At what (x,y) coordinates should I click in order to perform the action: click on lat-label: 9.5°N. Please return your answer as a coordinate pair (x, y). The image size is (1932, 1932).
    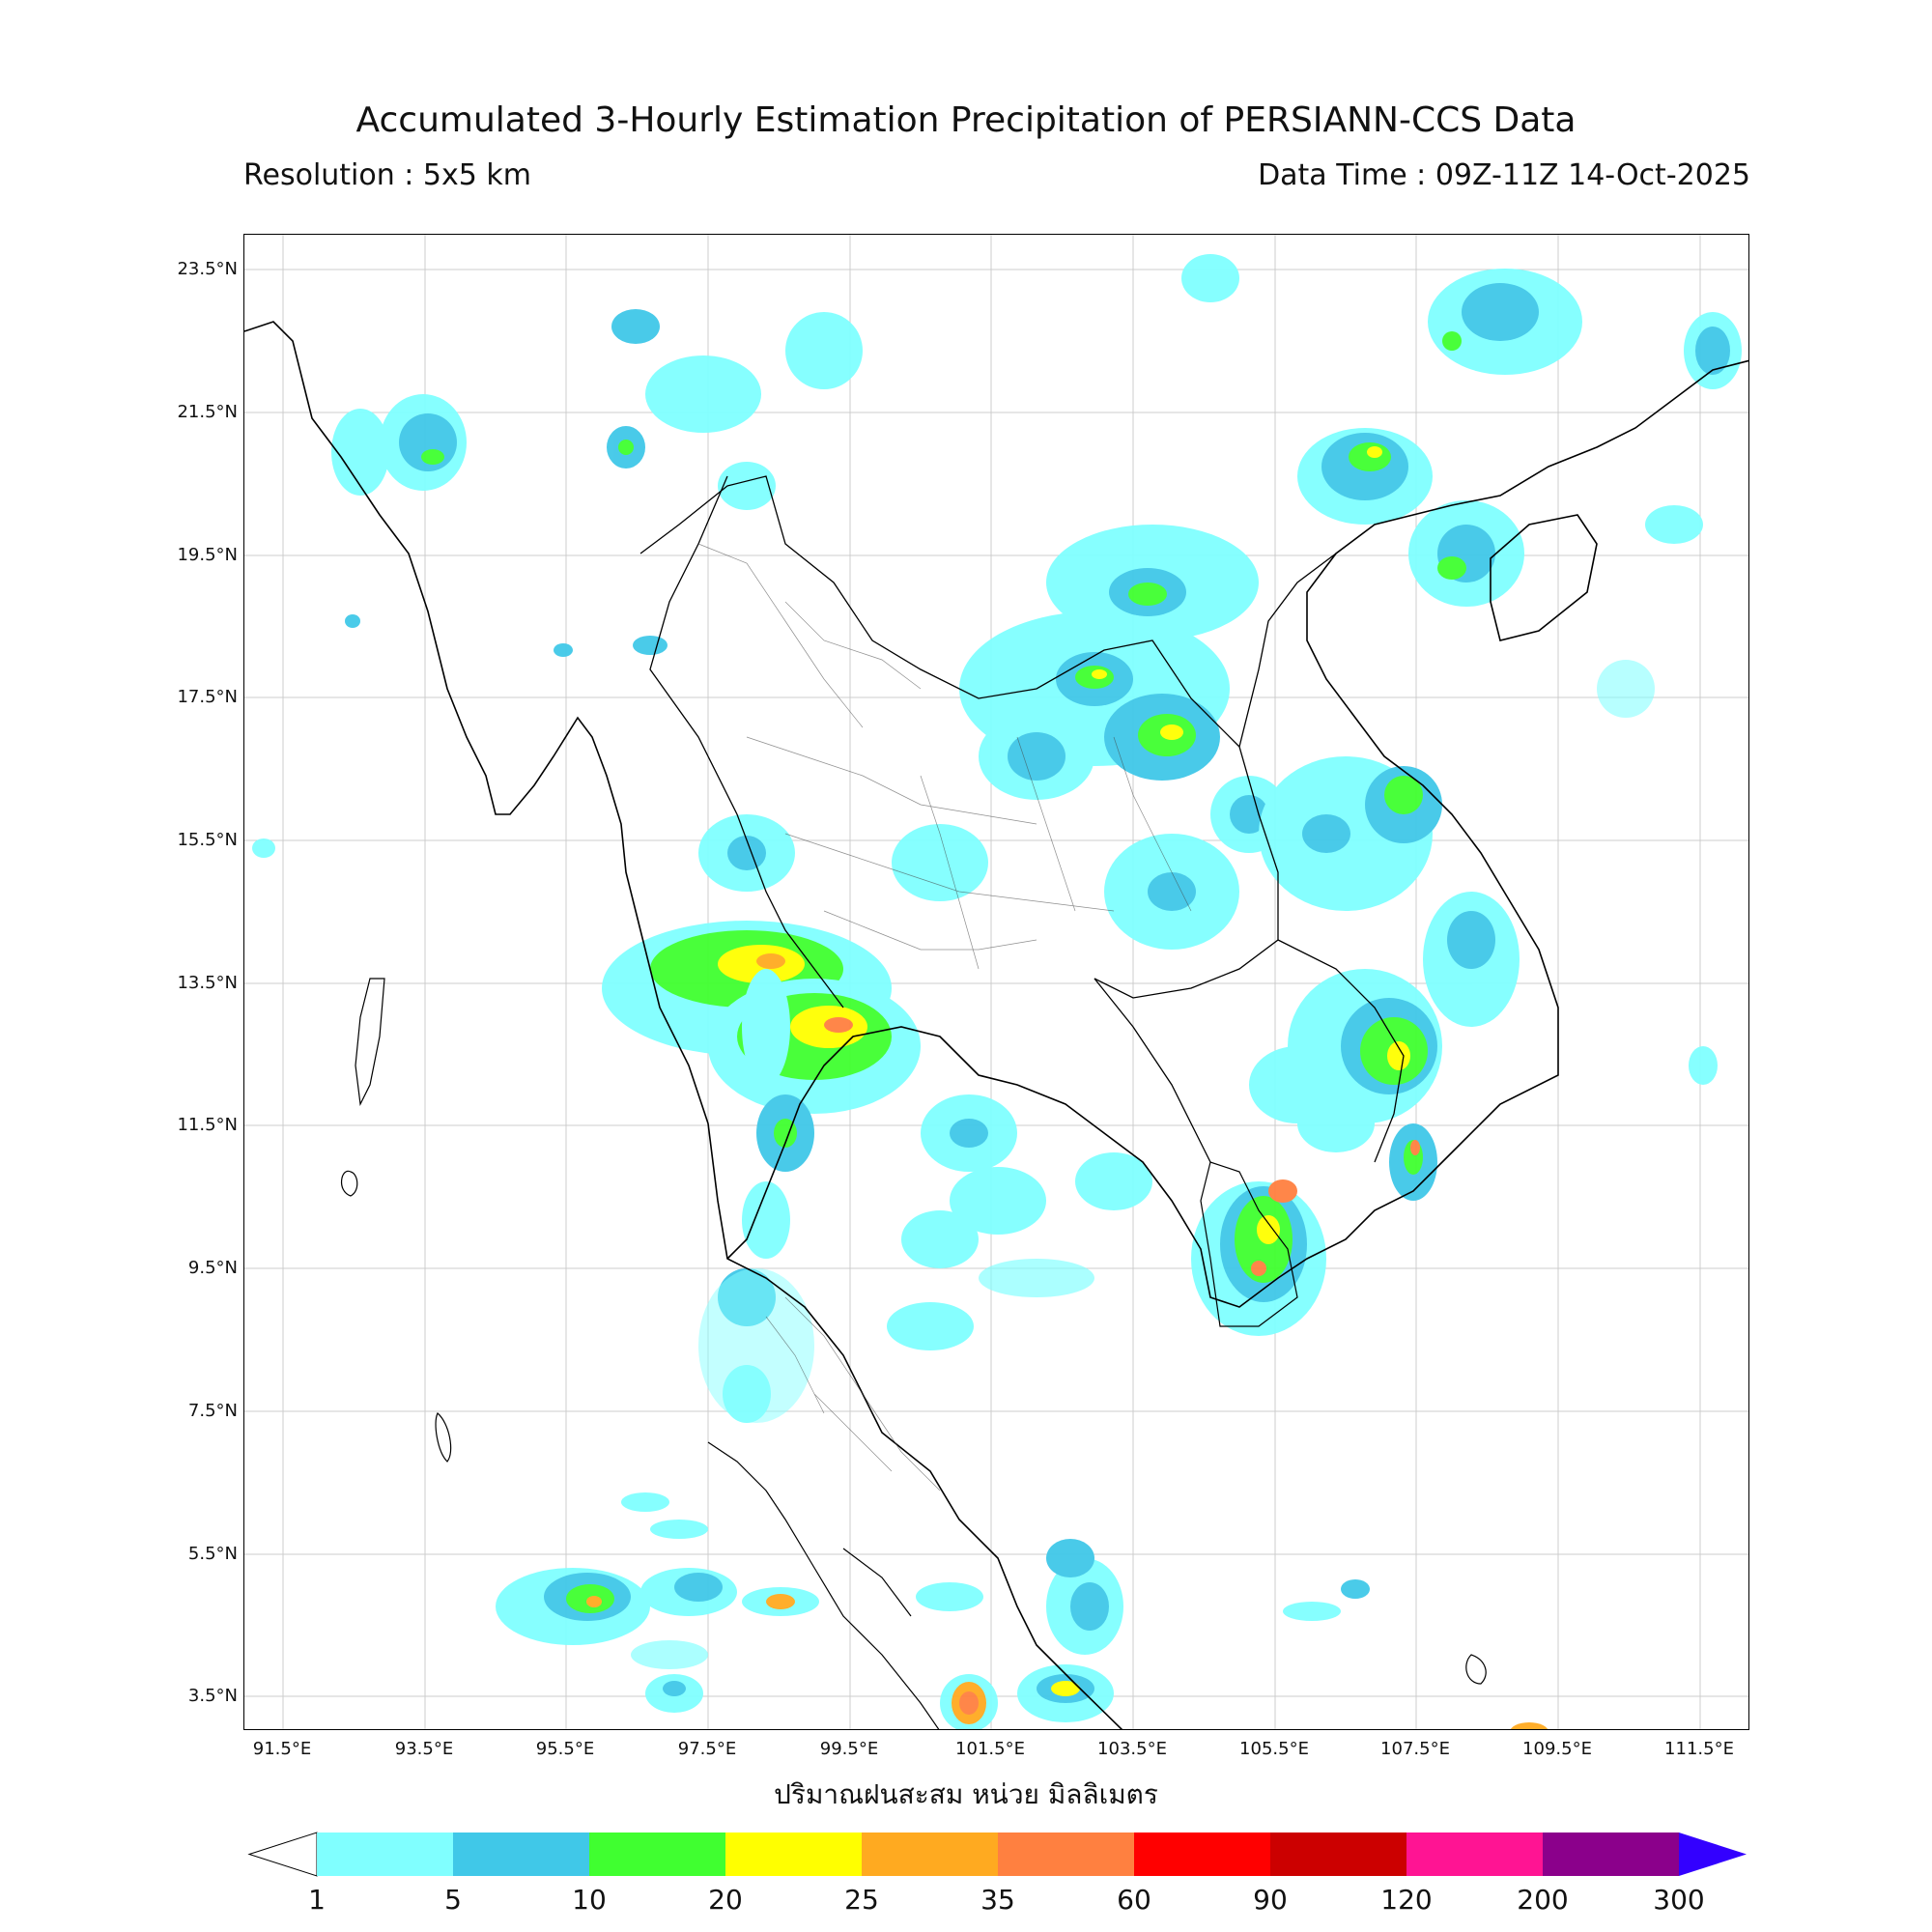
    Looking at the image, I should click on (212, 1268).